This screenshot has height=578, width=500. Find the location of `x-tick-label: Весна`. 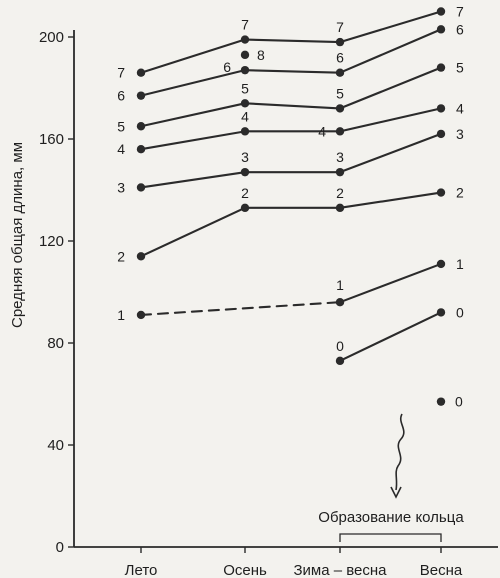

x-tick-label: Весна is located at coordinates (441, 570).